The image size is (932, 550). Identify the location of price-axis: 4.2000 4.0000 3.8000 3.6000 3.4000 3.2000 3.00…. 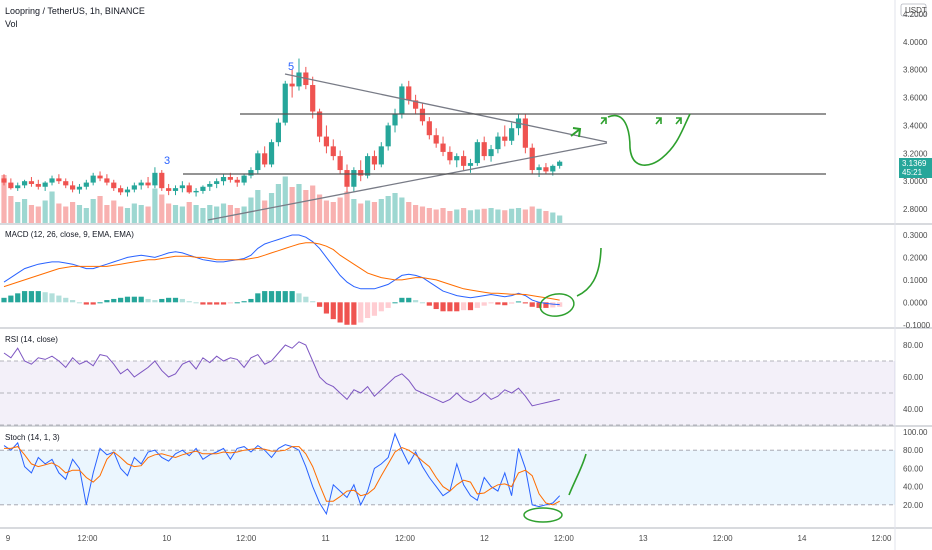
(917, 260).